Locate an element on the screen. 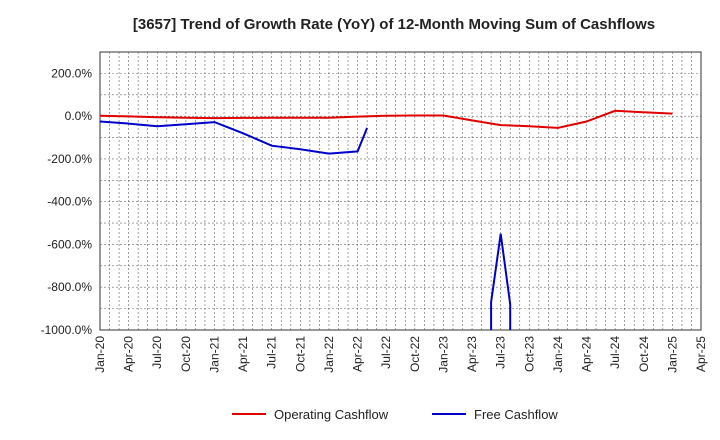 The width and height of the screenshot is (720, 440). x-tick-label: Apr-22 is located at coordinates (358, 354).